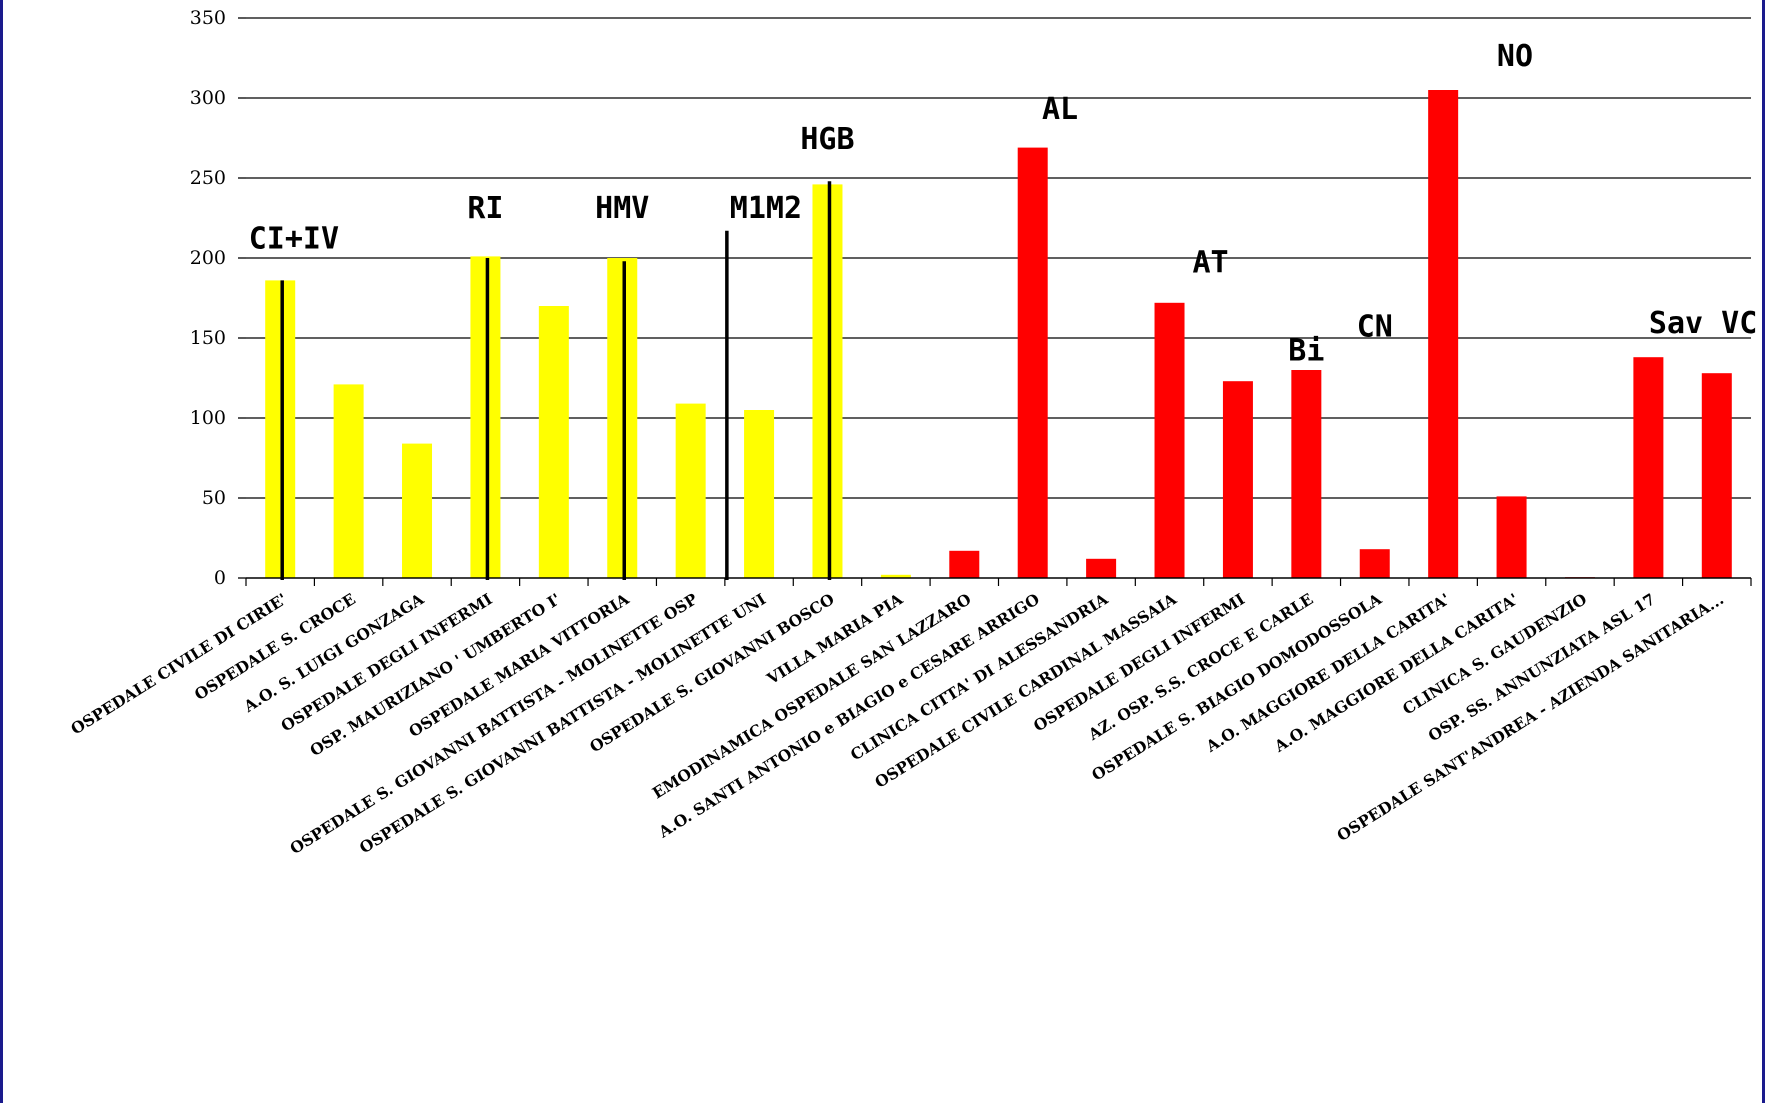 Image resolution: width=1765 pixels, height=1103 pixels. Describe the element at coordinates (485, 208) in the screenshot. I see `region-annotation: RI` at that location.